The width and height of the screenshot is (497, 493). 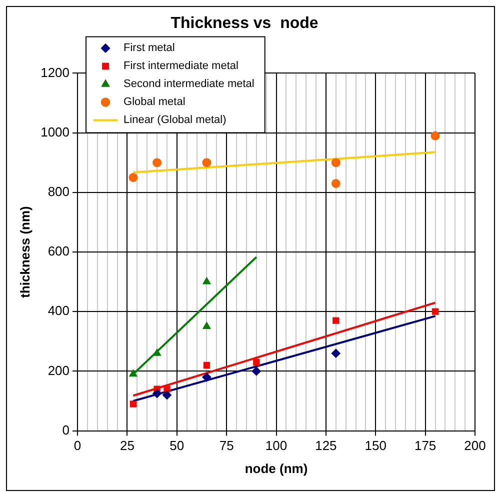 I want to click on x-tick-label: 75, so click(x=226, y=446).